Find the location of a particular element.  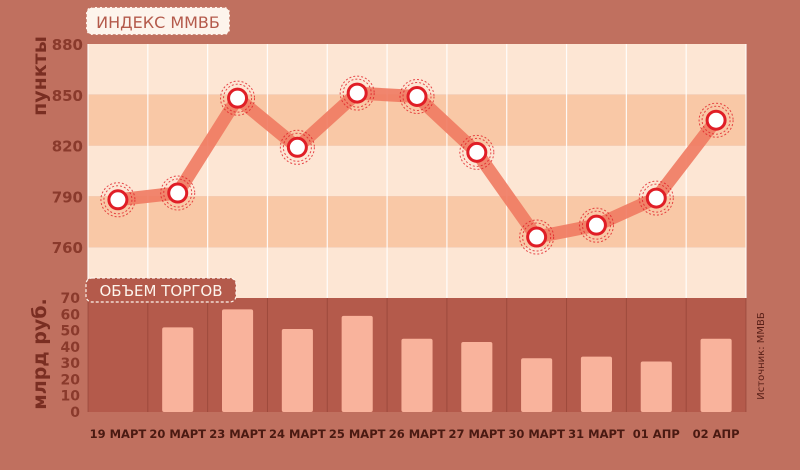

x-tick-label: 26 МАРТ is located at coordinates (417, 434).